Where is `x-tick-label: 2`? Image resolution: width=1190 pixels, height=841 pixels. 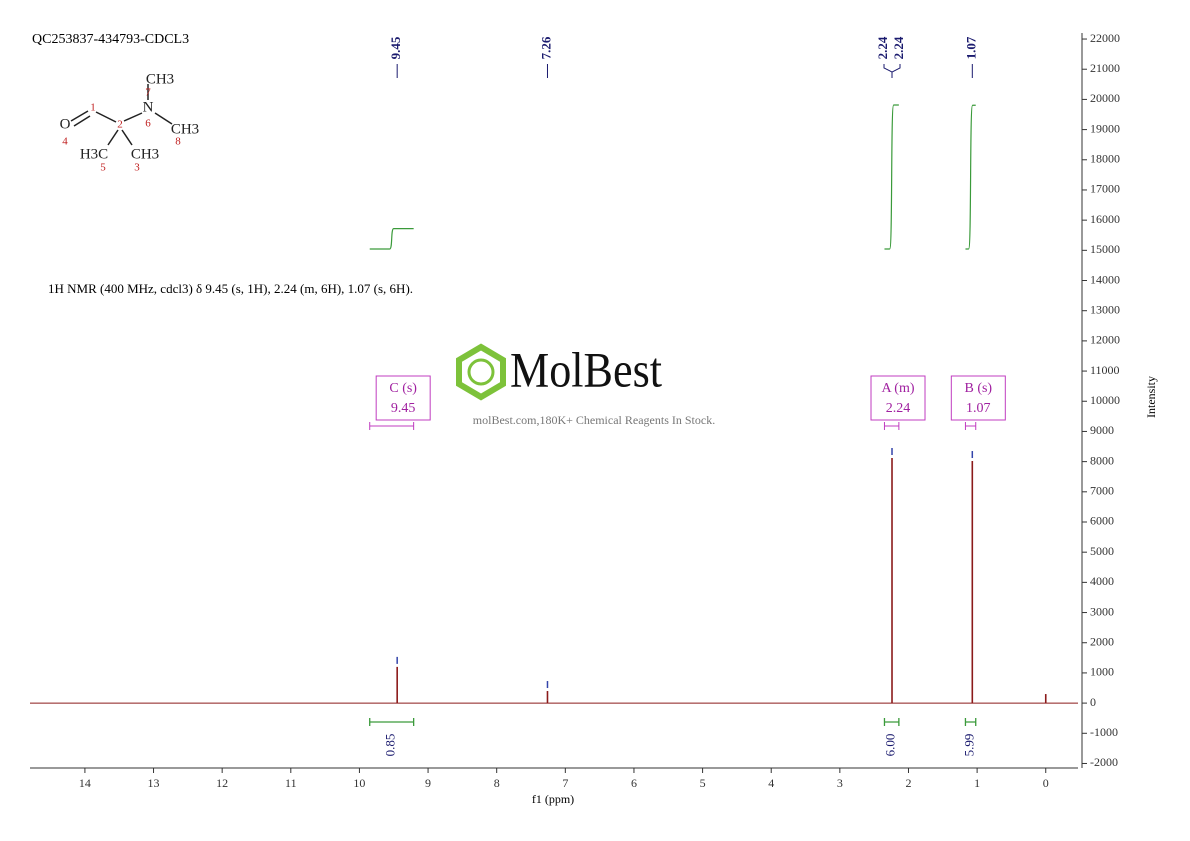 x-tick-label: 2 is located at coordinates (908, 783).